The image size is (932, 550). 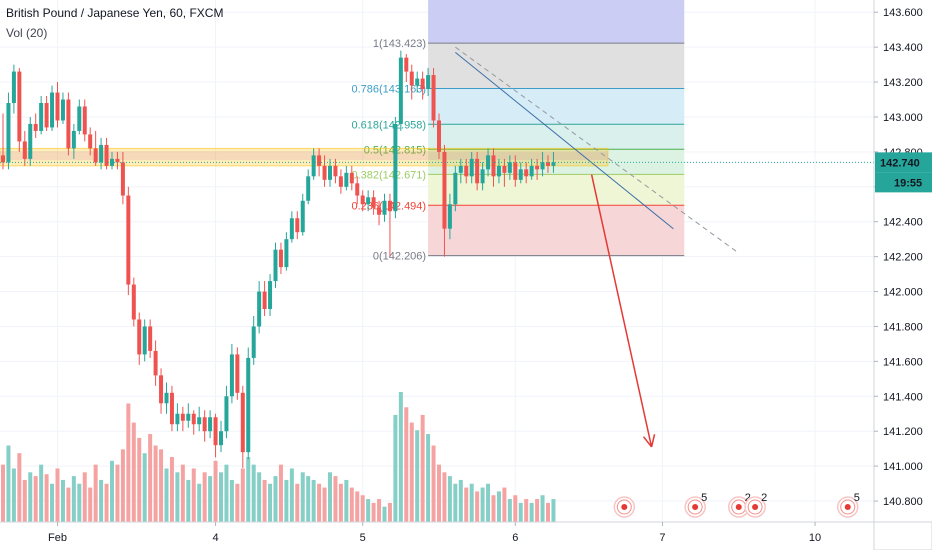 What do you see at coordinates (908, 183) in the screenshot?
I see `countdown-value: 19:55` at bounding box center [908, 183].